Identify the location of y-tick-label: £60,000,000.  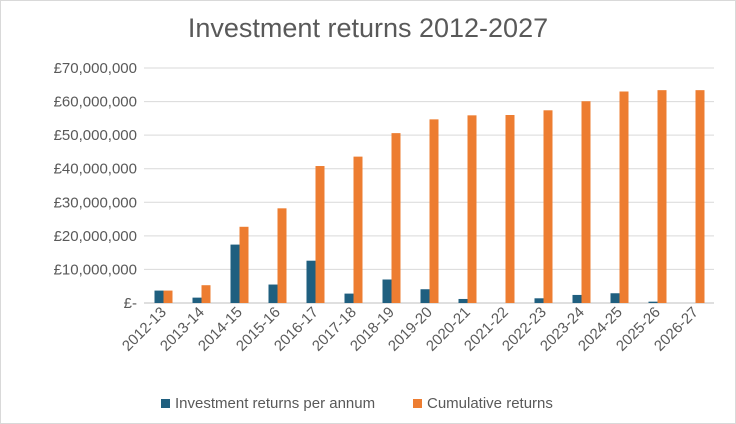
(95, 102).